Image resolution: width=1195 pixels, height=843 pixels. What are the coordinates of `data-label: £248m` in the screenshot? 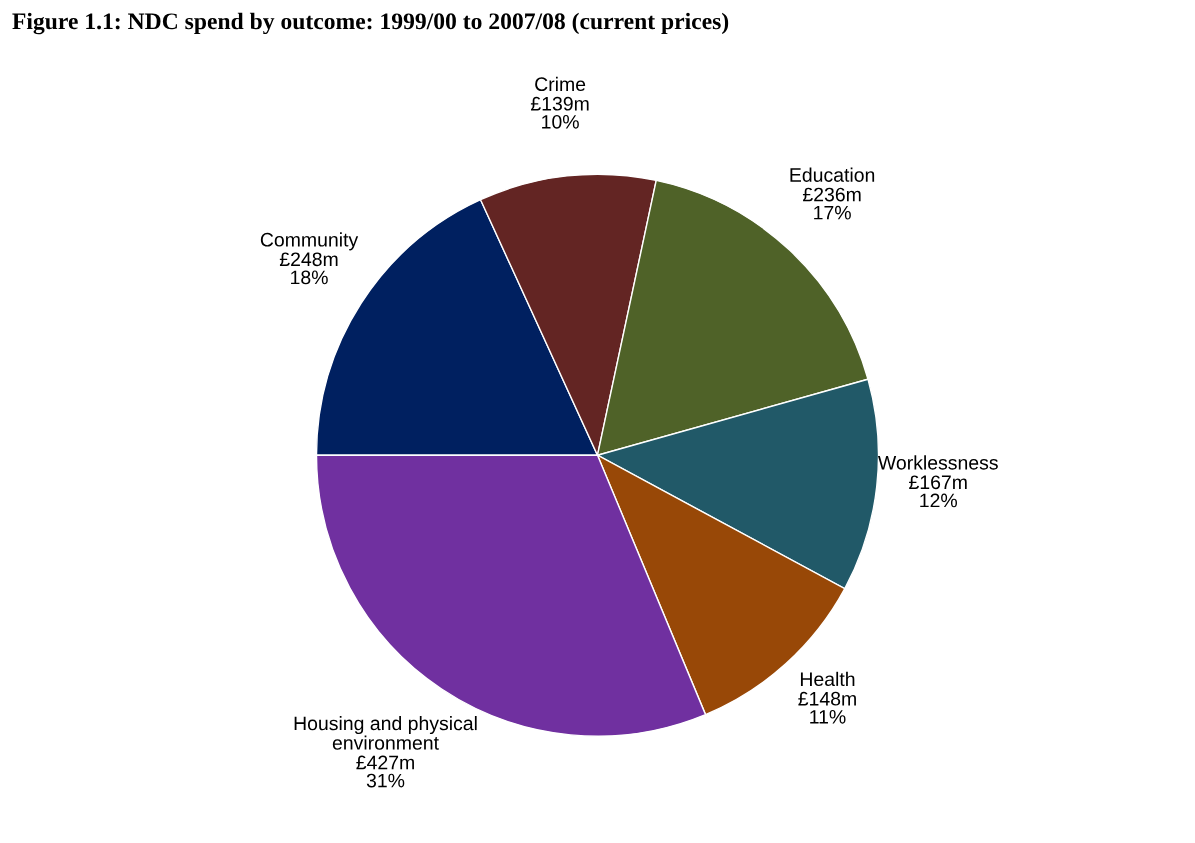 It's located at (308, 259).